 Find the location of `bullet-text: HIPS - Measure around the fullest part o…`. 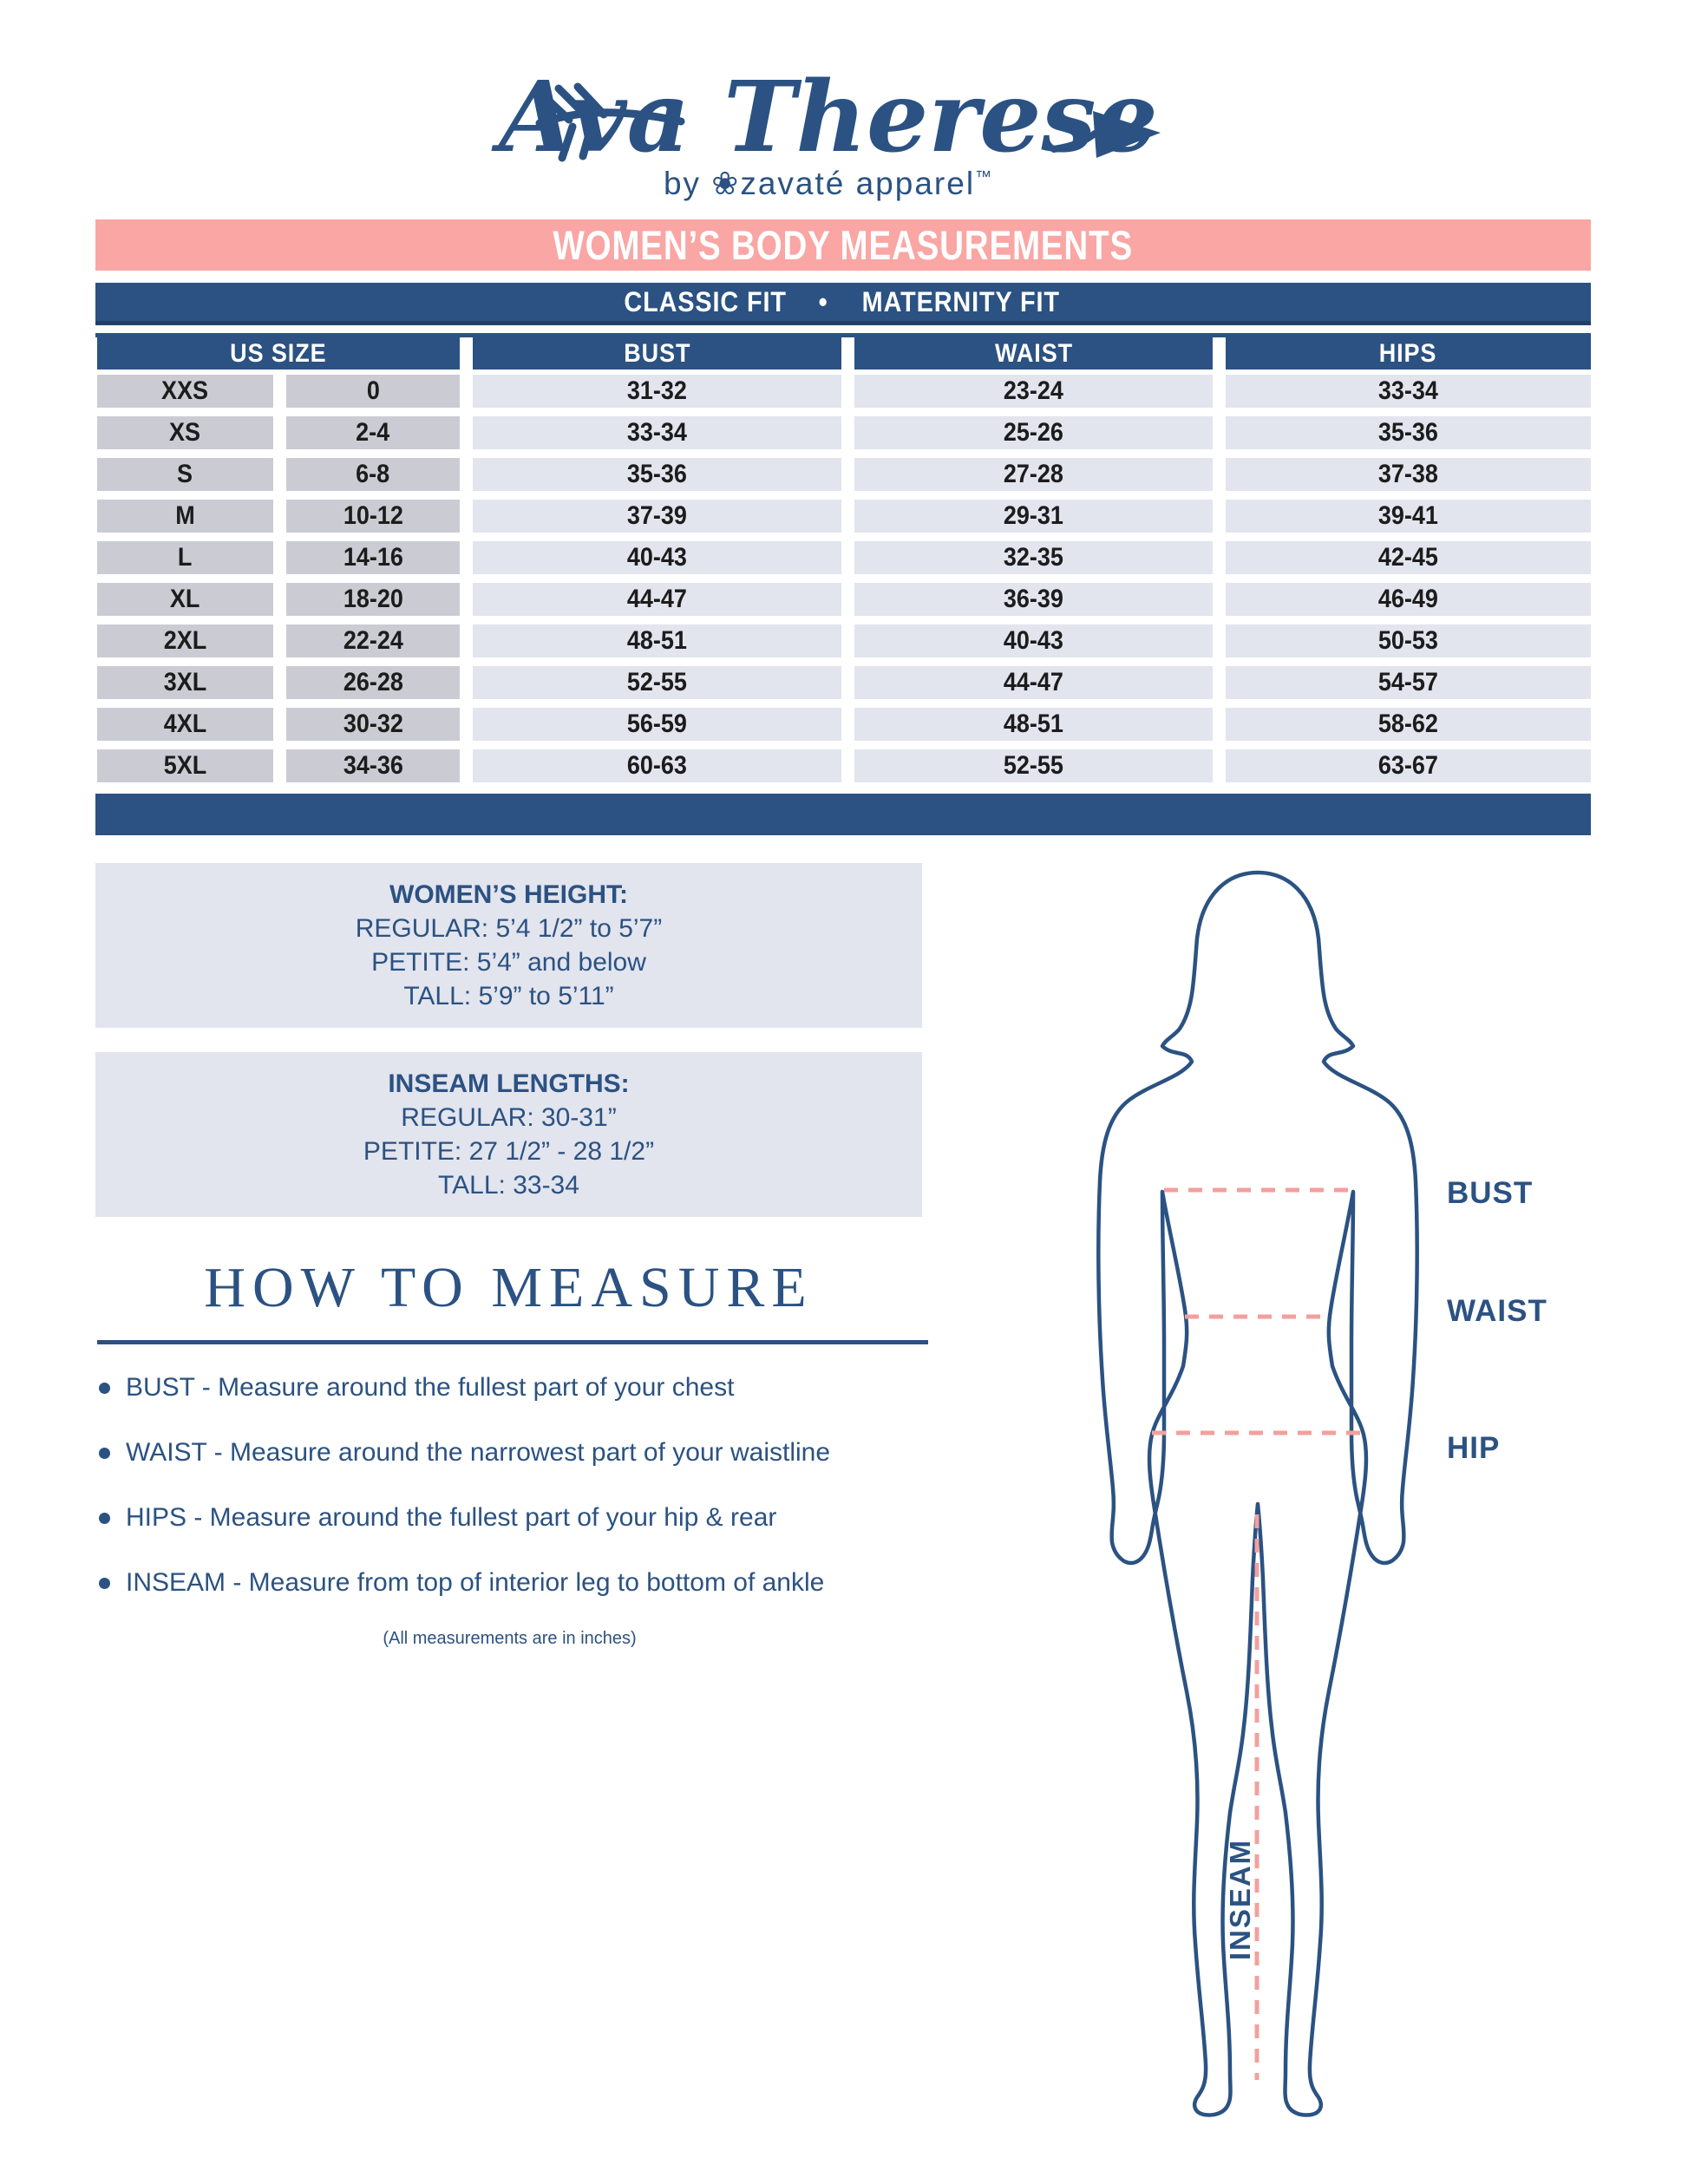

bullet-text: HIPS - Measure around the fullest part o… is located at coordinates (451, 1517).